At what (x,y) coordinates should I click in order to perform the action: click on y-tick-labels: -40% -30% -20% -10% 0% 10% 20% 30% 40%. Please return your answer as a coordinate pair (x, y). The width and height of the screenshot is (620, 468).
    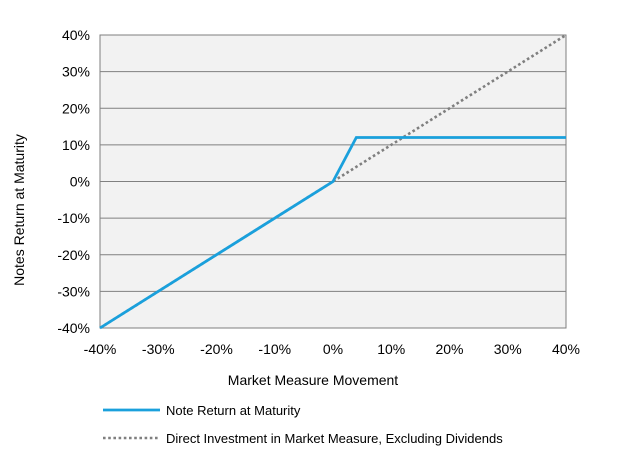
    Looking at the image, I should click on (73, 181).